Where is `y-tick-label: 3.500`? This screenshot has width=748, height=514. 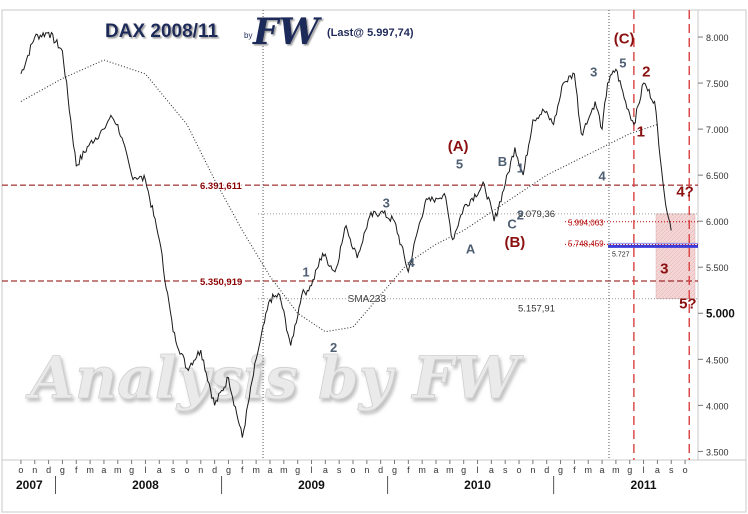 y-tick-label: 3.500 is located at coordinates (717, 452).